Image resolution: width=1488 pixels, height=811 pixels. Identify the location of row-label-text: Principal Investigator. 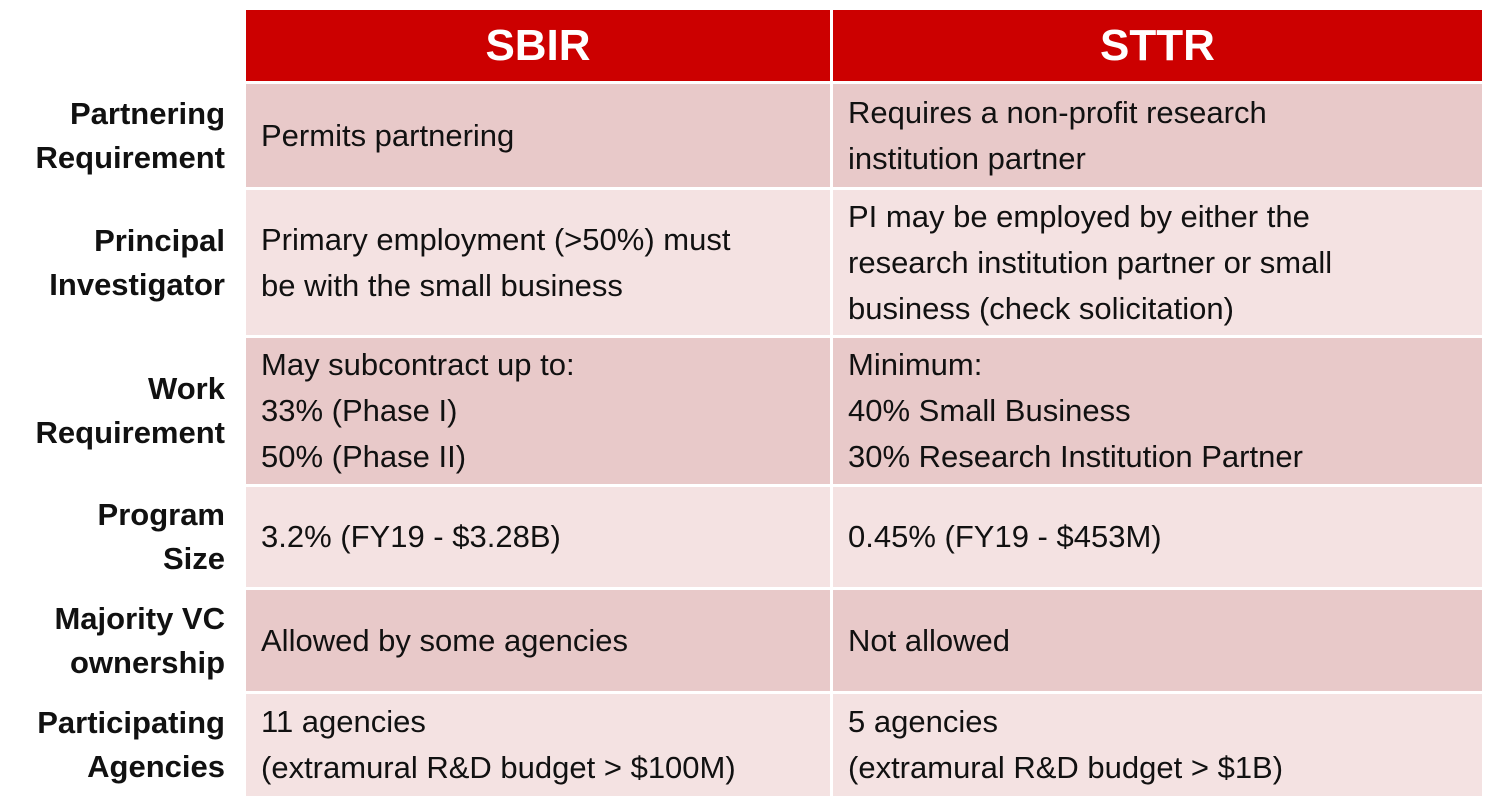
(137, 262).